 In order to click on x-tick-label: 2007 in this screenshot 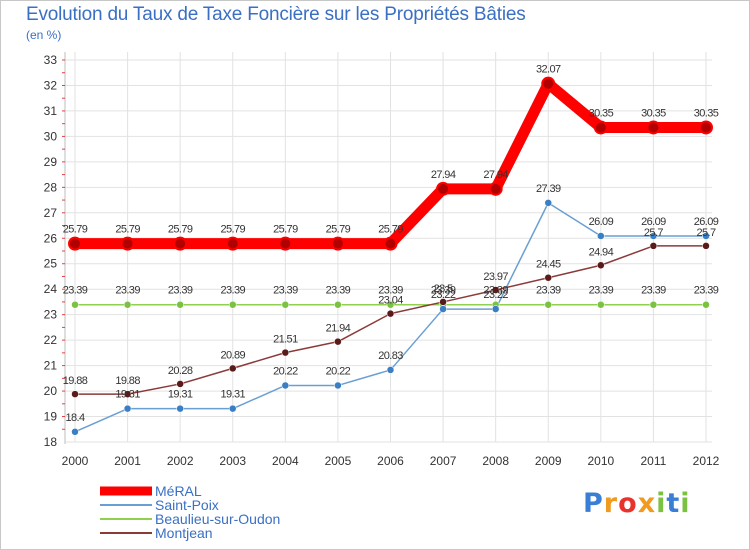, I will do `click(443, 461)`.